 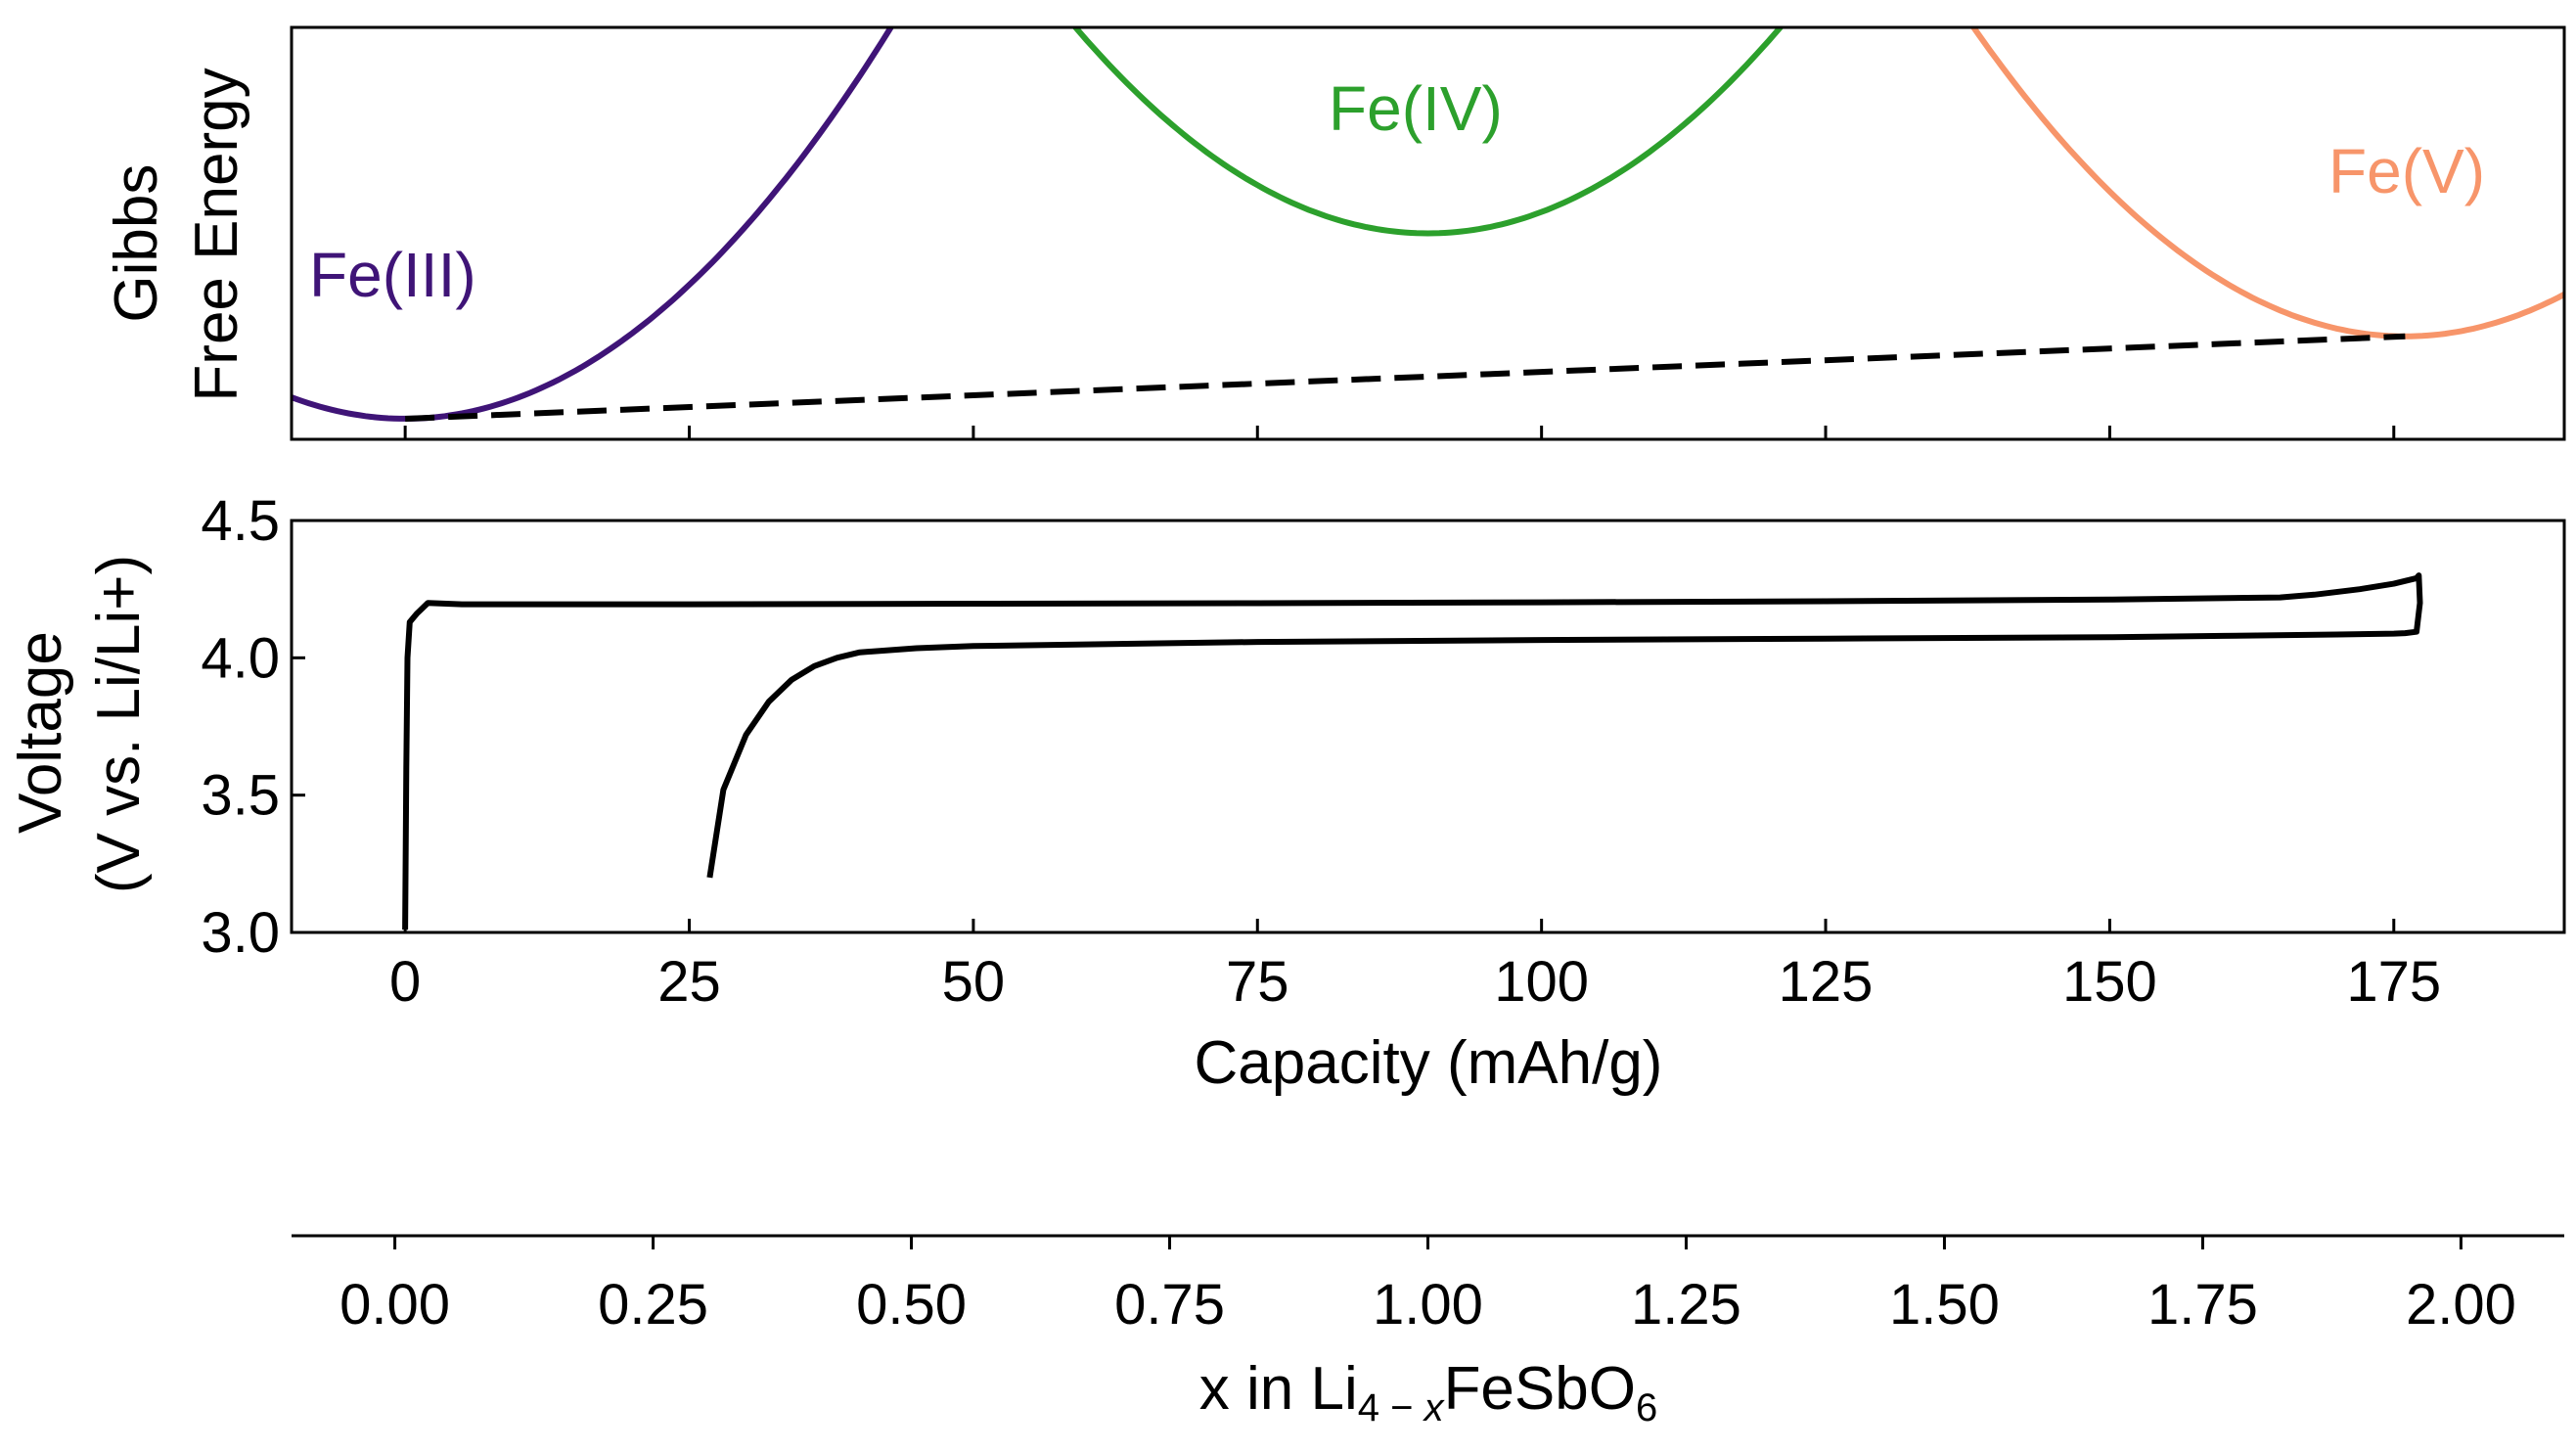 I want to click on capacity-tick-label: 50, so click(x=974, y=982).